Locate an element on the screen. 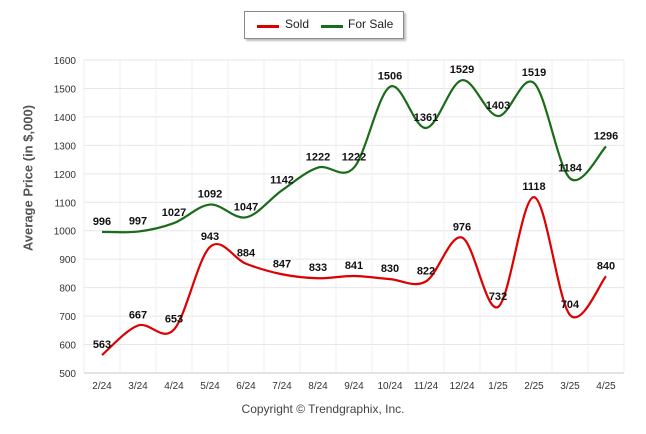 This screenshot has height=434, width=646. y-tick-label: 1400 is located at coordinates (65, 118).